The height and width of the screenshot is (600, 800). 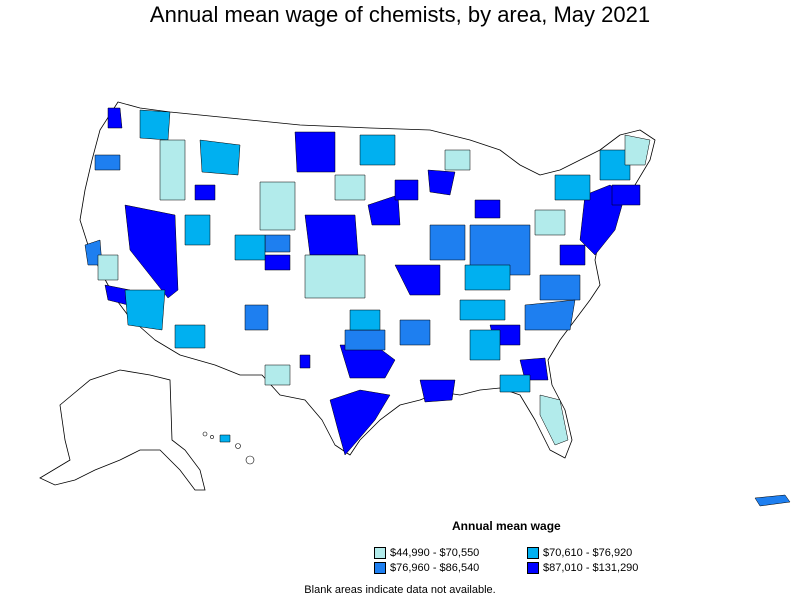 What do you see at coordinates (588, 553) in the screenshot?
I see `legend-label-second: $70,610 - $76,920` at bounding box center [588, 553].